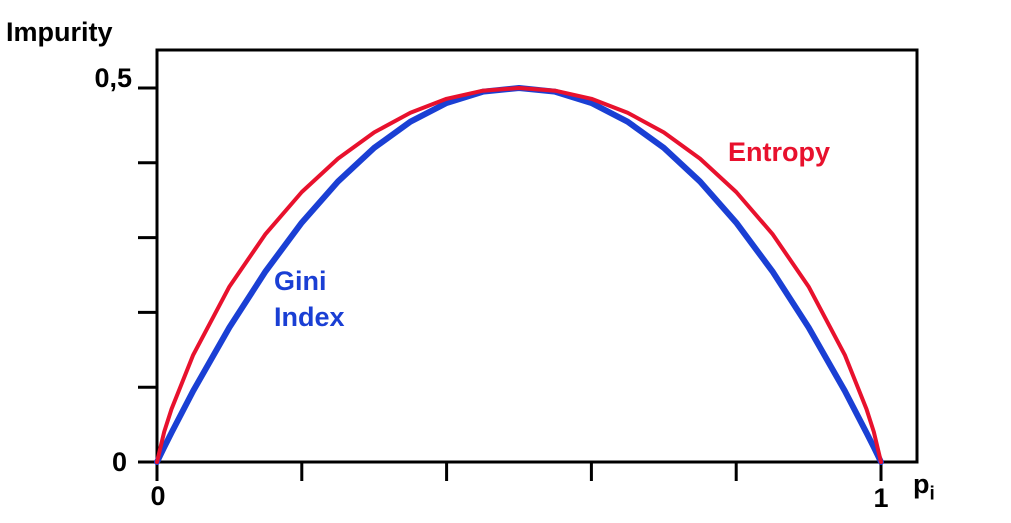 The image size is (1011, 523). What do you see at coordinates (932, 494) in the screenshot?
I see `x-axis-title-subscript: i` at bounding box center [932, 494].